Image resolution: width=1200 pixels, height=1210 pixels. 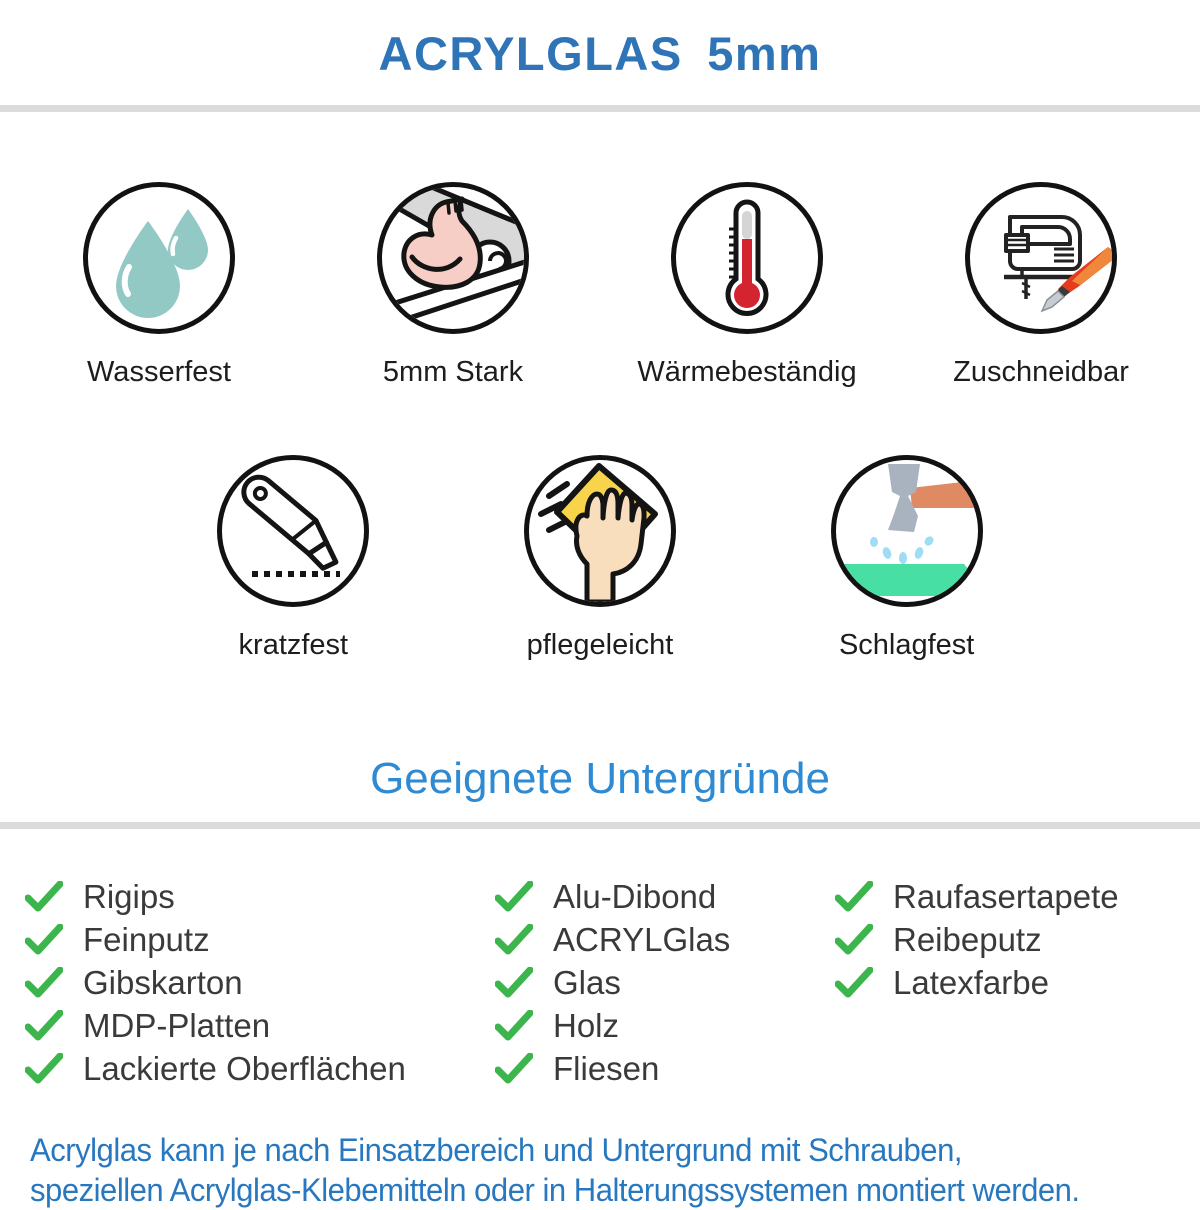 What do you see at coordinates (635, 896) in the screenshot?
I see `substrate-label: Alu-Dibond` at bounding box center [635, 896].